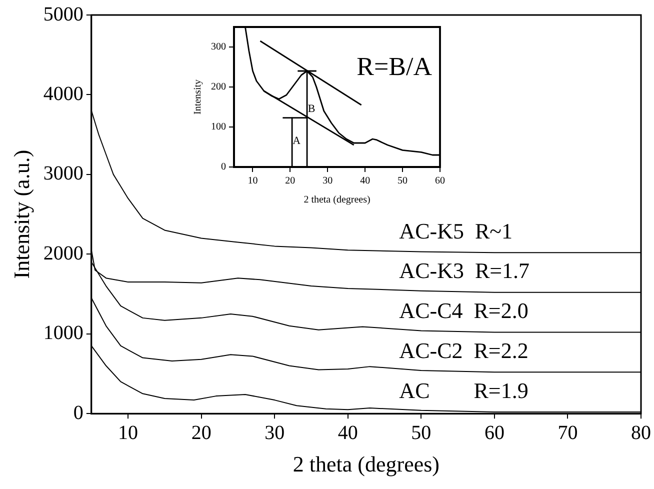 Image resolution: width=654 pixels, height=489 pixels. I want to click on series-label: AC R=1.9, so click(463, 390).